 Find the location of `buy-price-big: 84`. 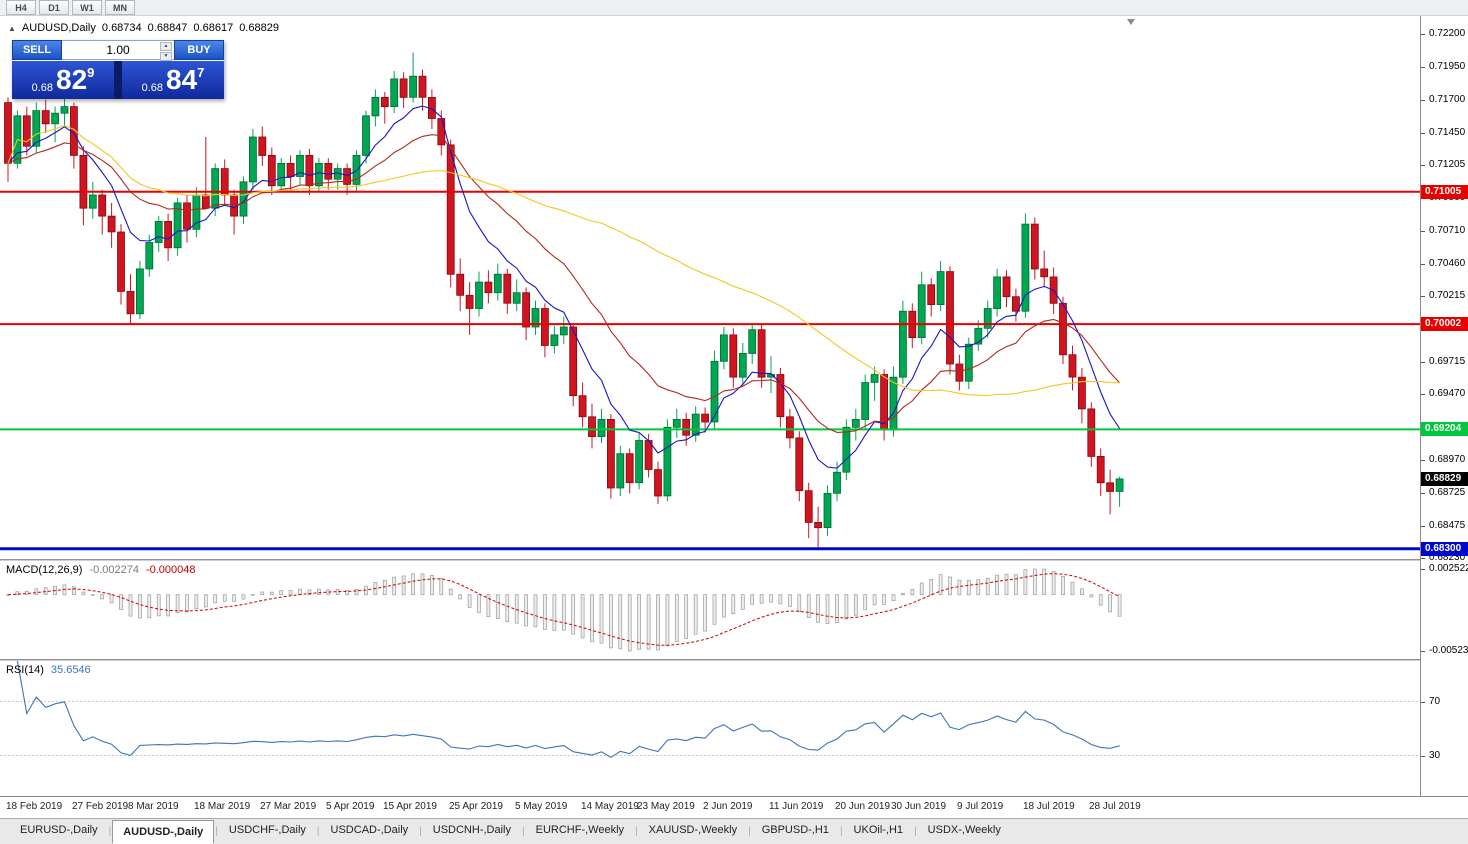

buy-price-big: 84 is located at coordinates (182, 79).